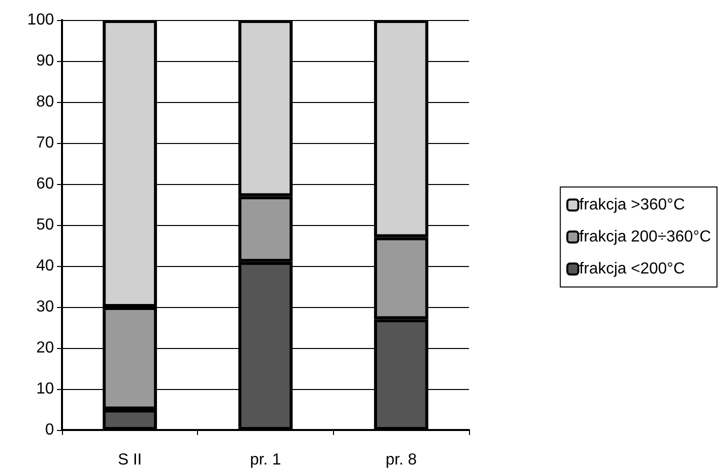  I want to click on legend-label: frakcja <200°C, so click(632, 269).